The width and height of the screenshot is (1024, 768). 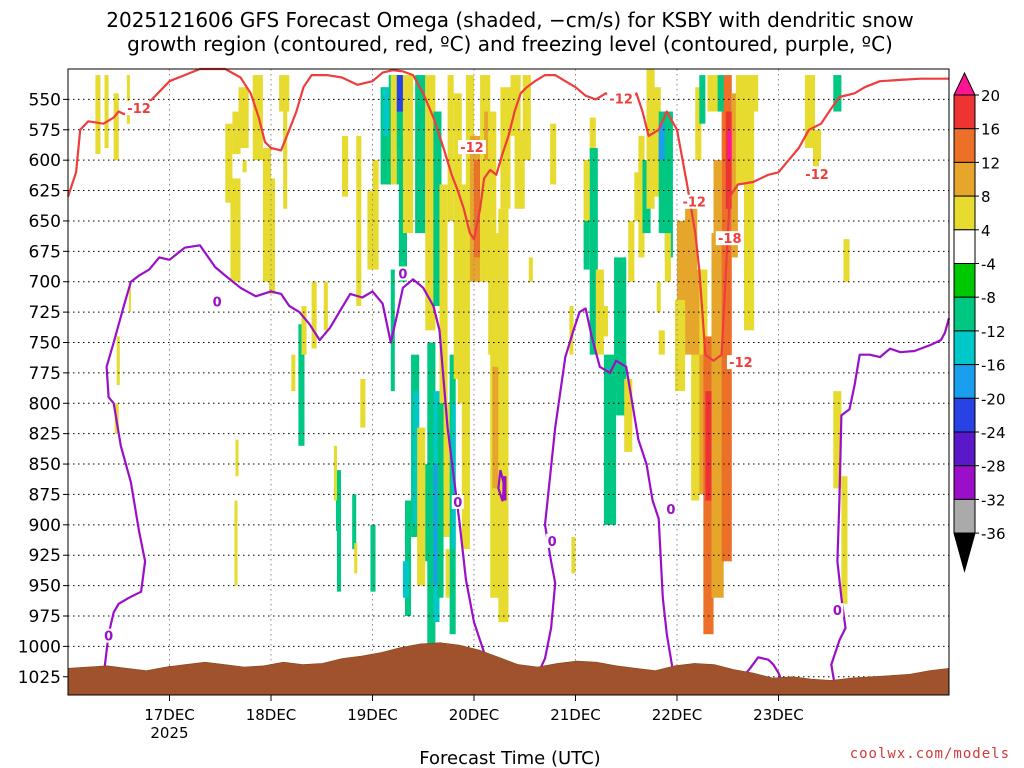 I want to click on y-tick-label-900: 900, so click(x=45, y=526).